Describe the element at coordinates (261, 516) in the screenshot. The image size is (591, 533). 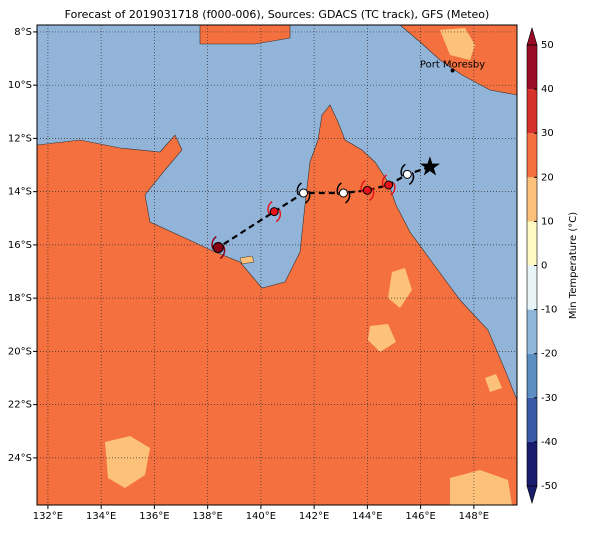
I see `x-tick-label: 140°E` at that location.